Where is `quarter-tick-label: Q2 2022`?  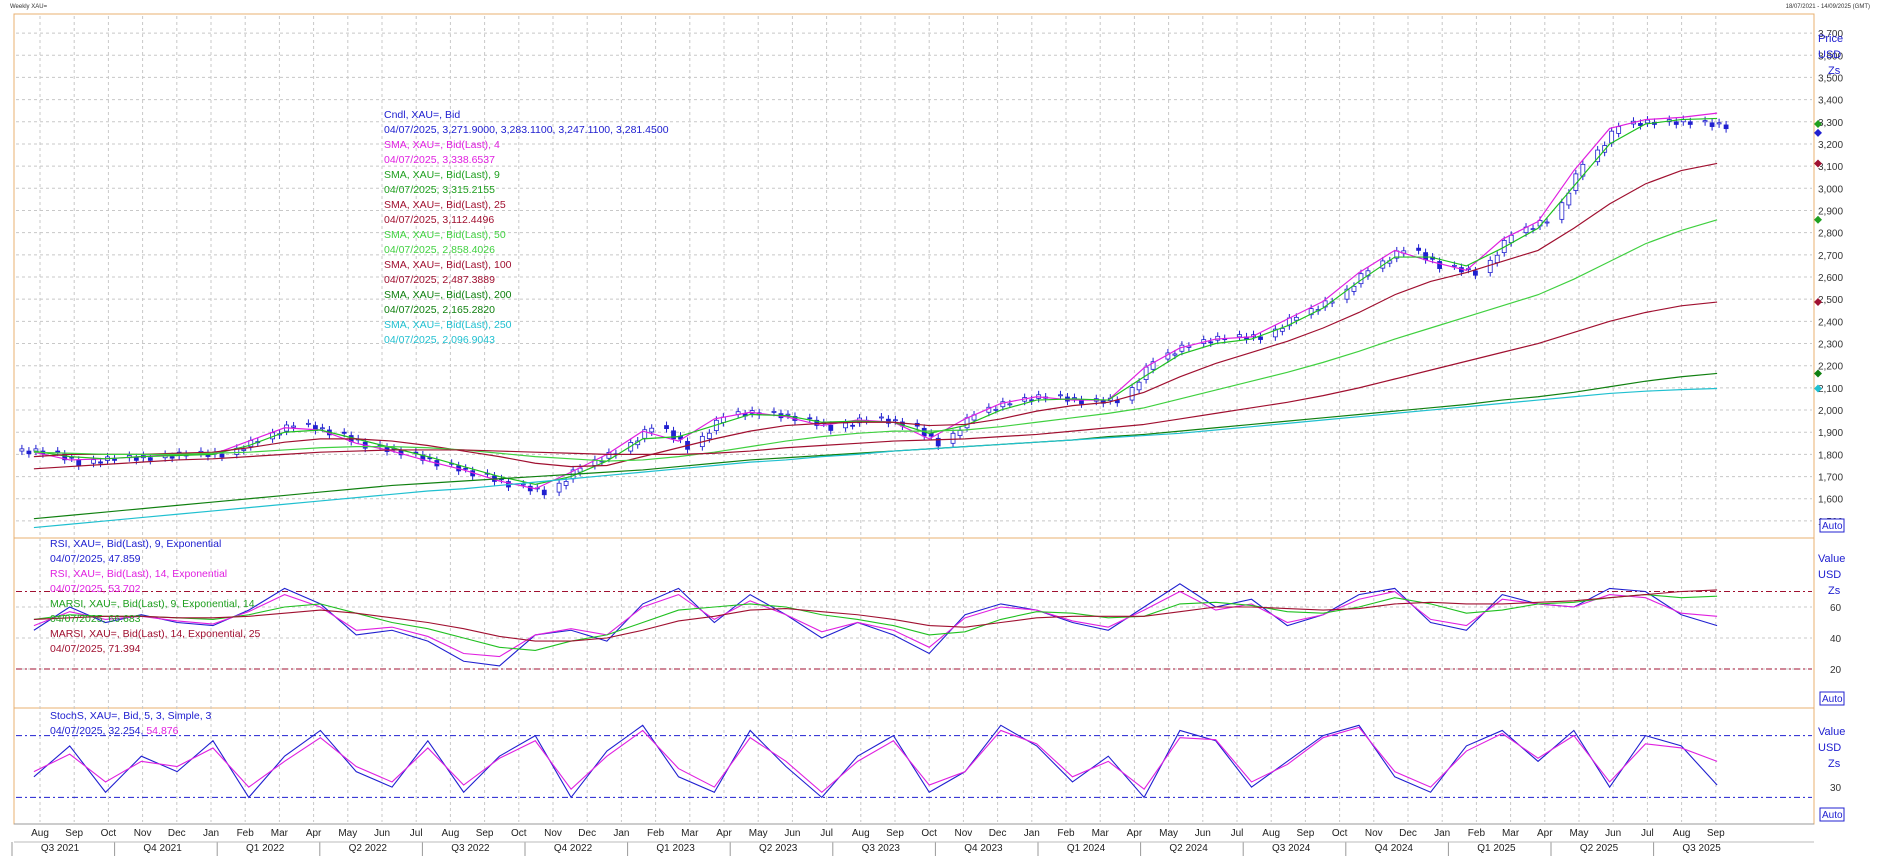
quarter-tick-label: Q2 2022 is located at coordinates (368, 848).